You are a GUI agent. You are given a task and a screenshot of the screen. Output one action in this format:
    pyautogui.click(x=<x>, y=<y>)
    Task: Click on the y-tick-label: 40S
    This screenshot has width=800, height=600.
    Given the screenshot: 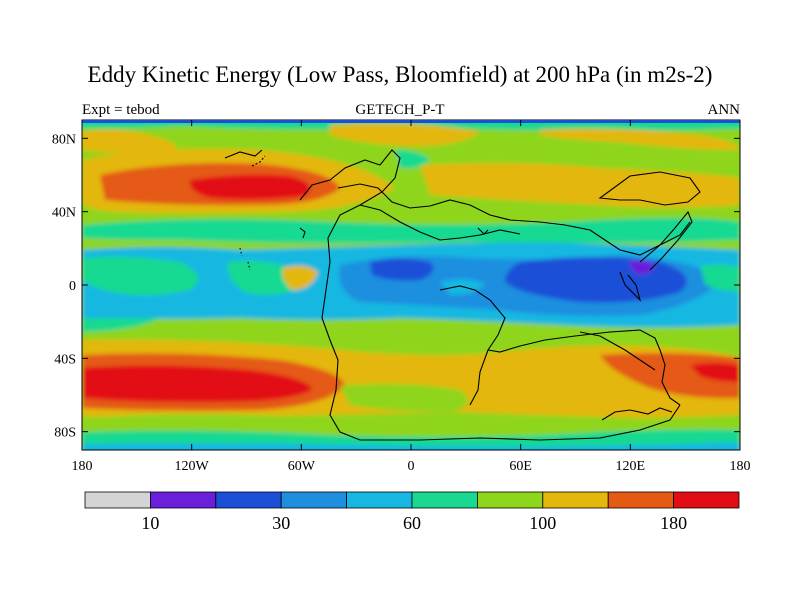 What is the action you would take?
    pyautogui.click(x=65, y=359)
    